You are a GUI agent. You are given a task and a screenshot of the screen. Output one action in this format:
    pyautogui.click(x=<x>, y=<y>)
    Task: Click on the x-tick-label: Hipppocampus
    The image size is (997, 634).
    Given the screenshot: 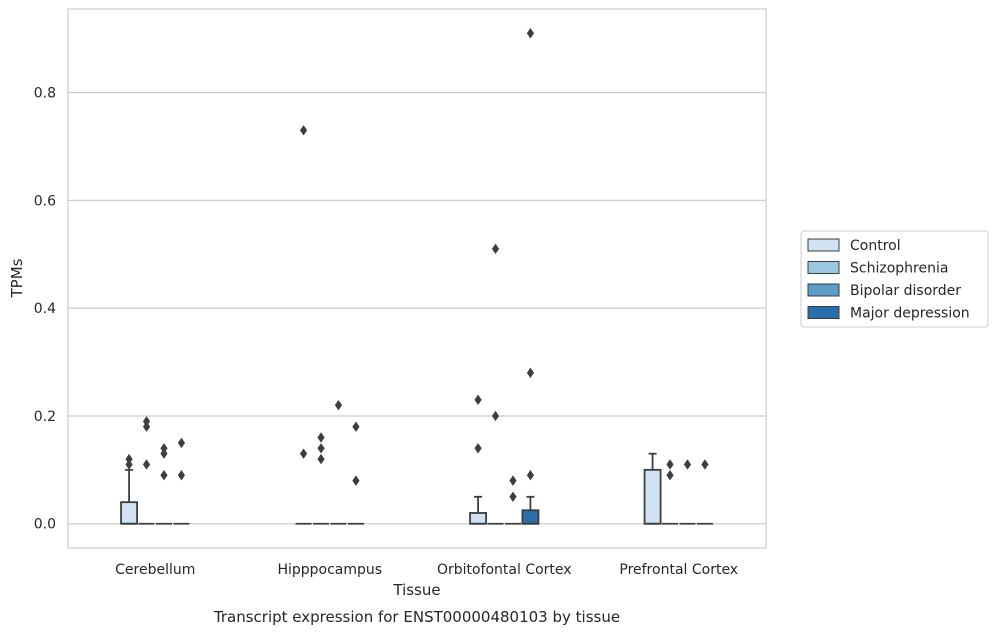 What is the action you would take?
    pyautogui.click(x=329, y=570)
    